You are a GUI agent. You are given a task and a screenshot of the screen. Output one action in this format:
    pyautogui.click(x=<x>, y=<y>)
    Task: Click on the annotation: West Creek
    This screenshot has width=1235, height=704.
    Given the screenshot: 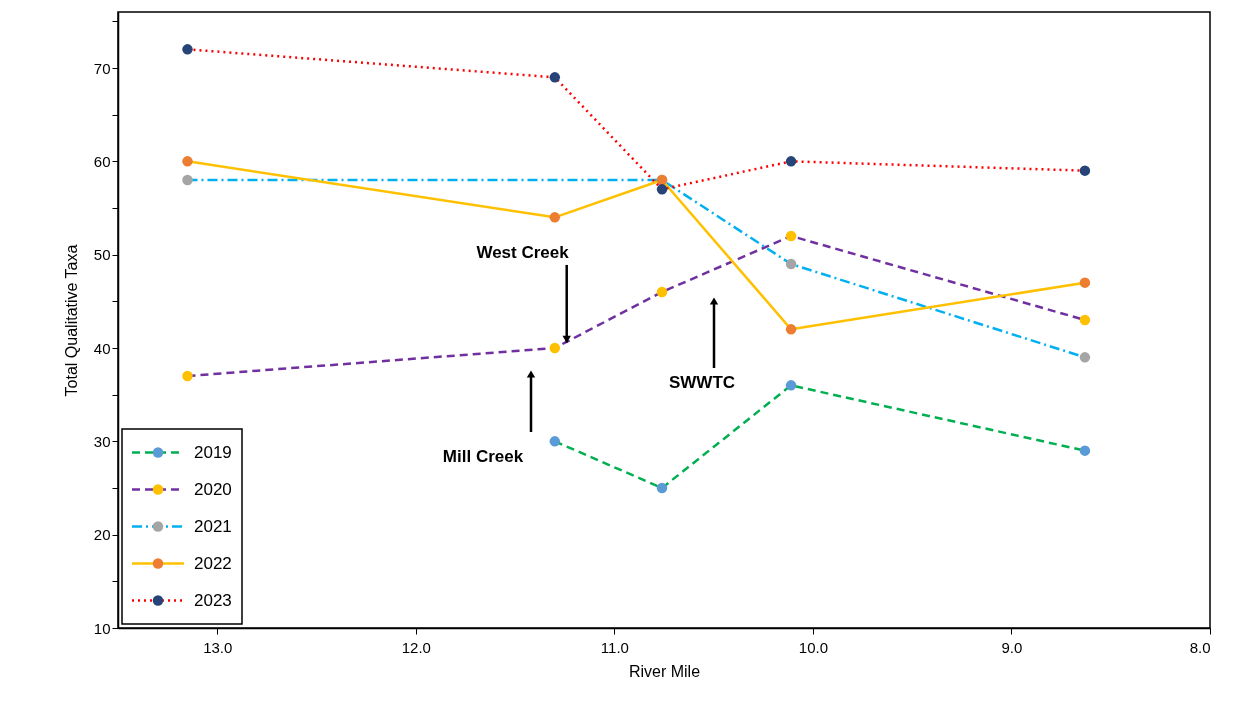 What is the action you would take?
    pyautogui.click(x=523, y=252)
    